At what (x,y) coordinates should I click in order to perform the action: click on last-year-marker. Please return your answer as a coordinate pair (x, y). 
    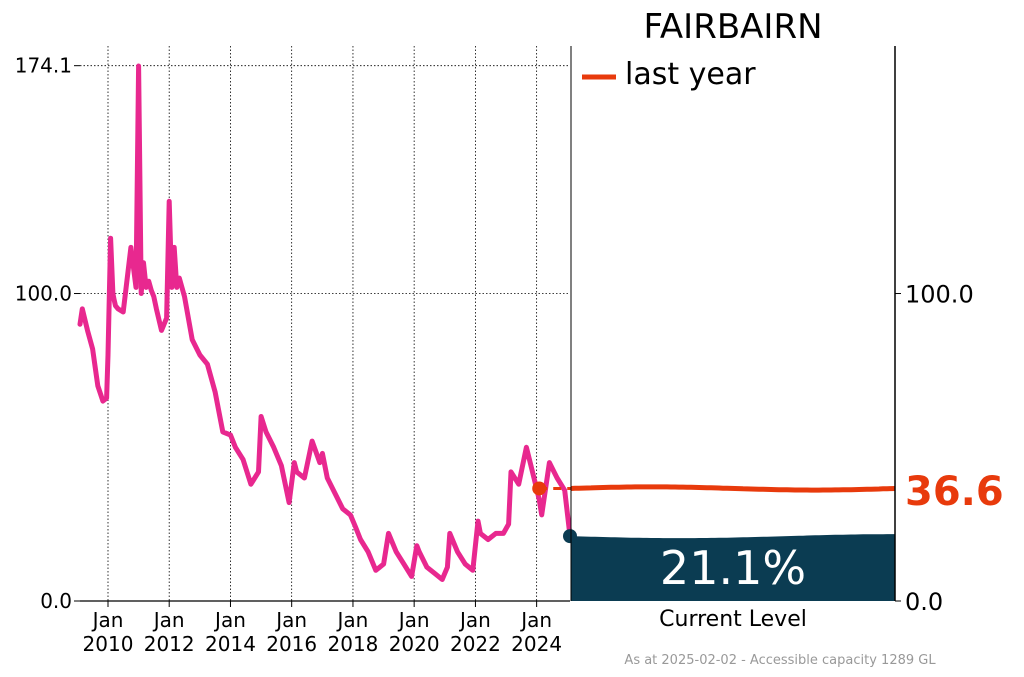
    Looking at the image, I should click on (539, 488).